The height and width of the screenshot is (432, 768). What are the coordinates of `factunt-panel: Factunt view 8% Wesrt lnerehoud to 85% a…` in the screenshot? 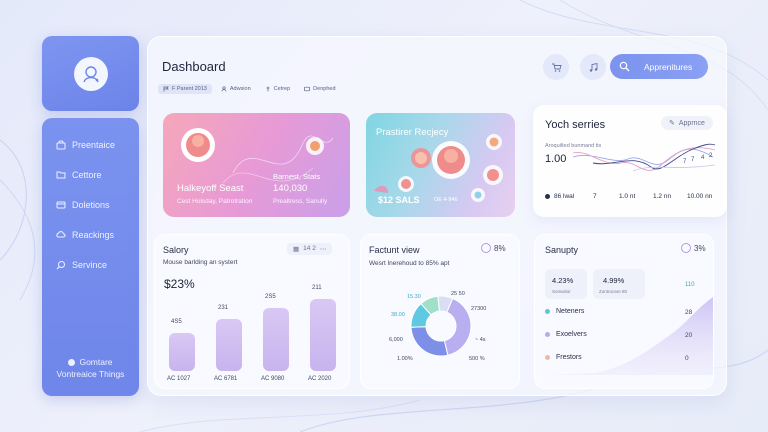 It's located at (440, 311).